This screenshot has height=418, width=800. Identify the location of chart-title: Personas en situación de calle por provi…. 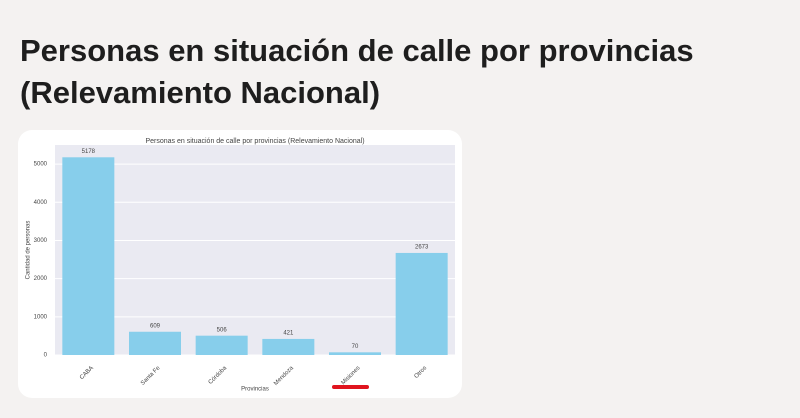
(254, 141).